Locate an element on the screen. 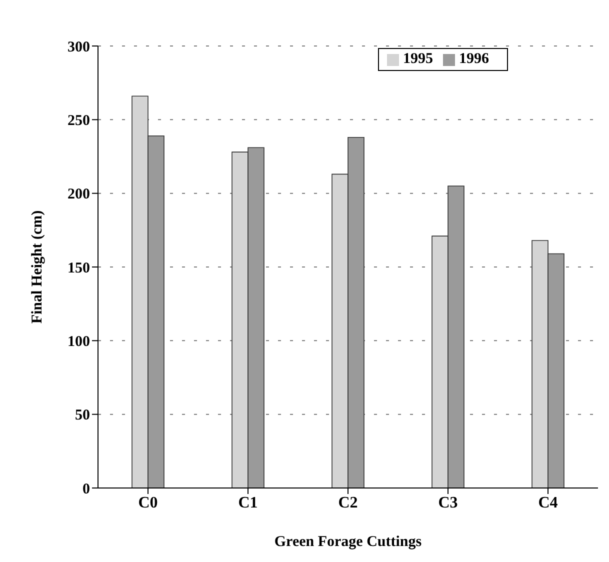 This screenshot has width=609, height=562. x-tick-label: C3 is located at coordinates (448, 503).